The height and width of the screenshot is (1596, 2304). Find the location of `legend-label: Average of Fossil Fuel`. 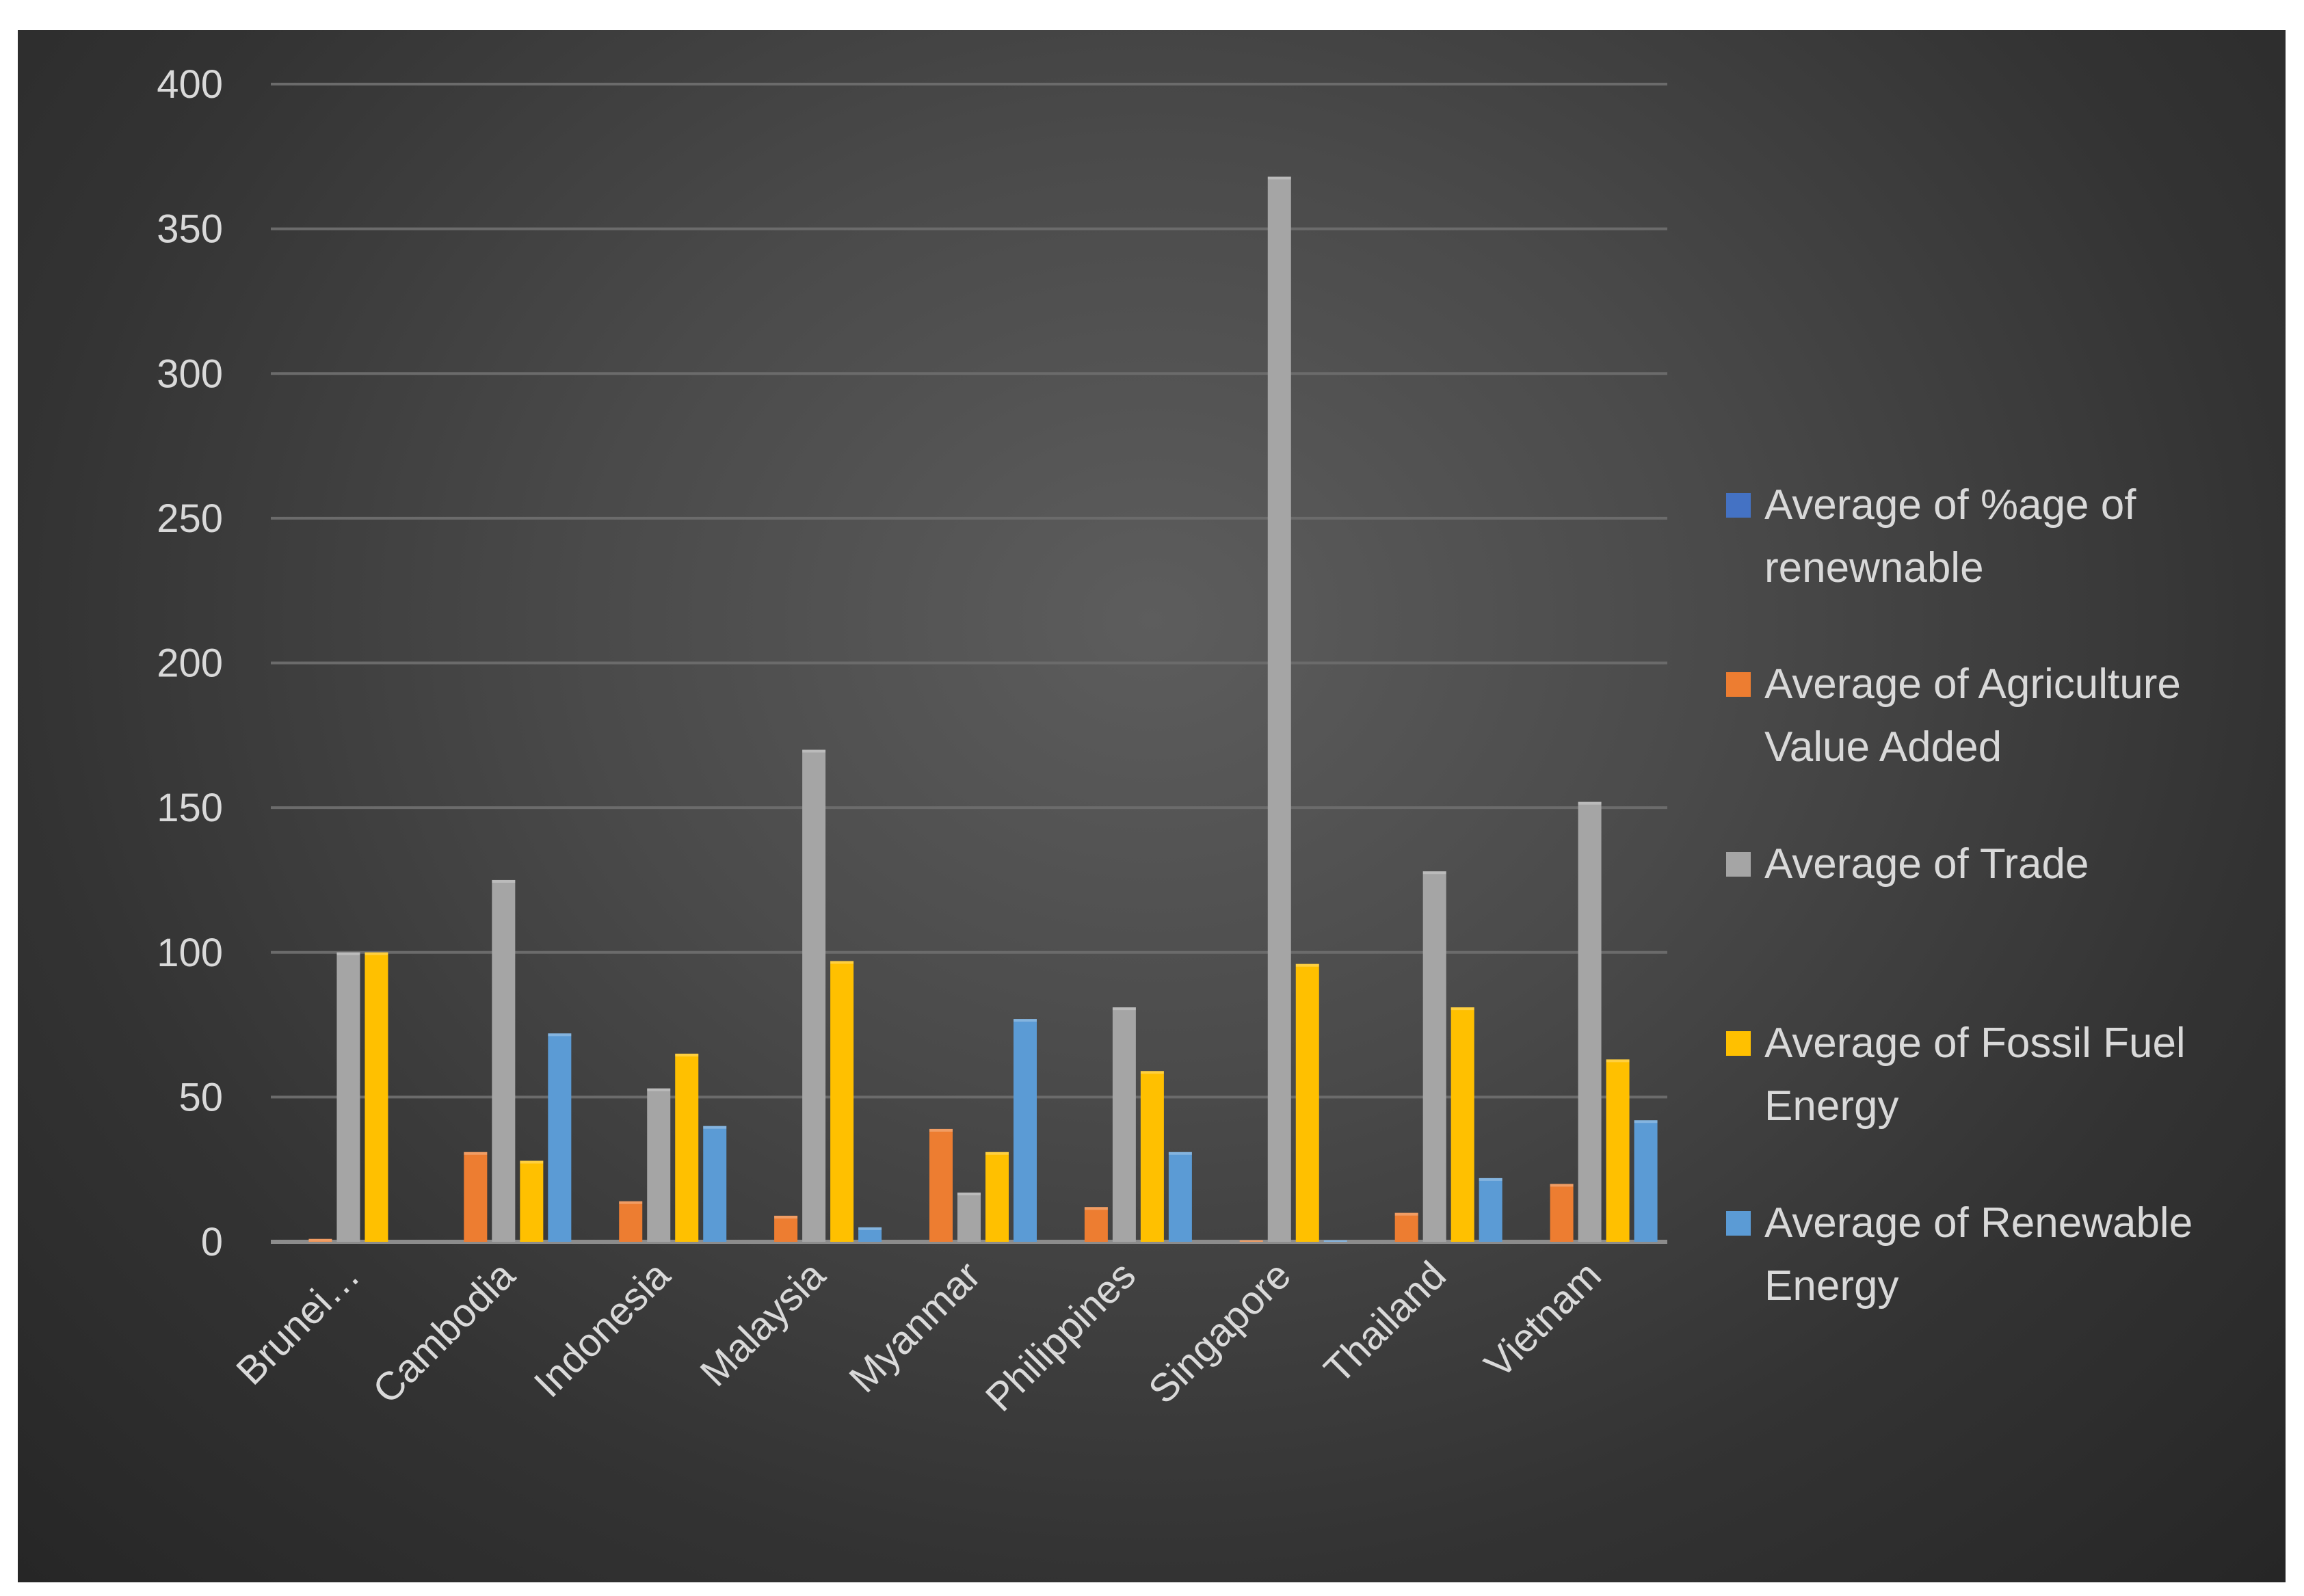

legend-label: Average of Fossil Fuel is located at coordinates (1975, 1043).